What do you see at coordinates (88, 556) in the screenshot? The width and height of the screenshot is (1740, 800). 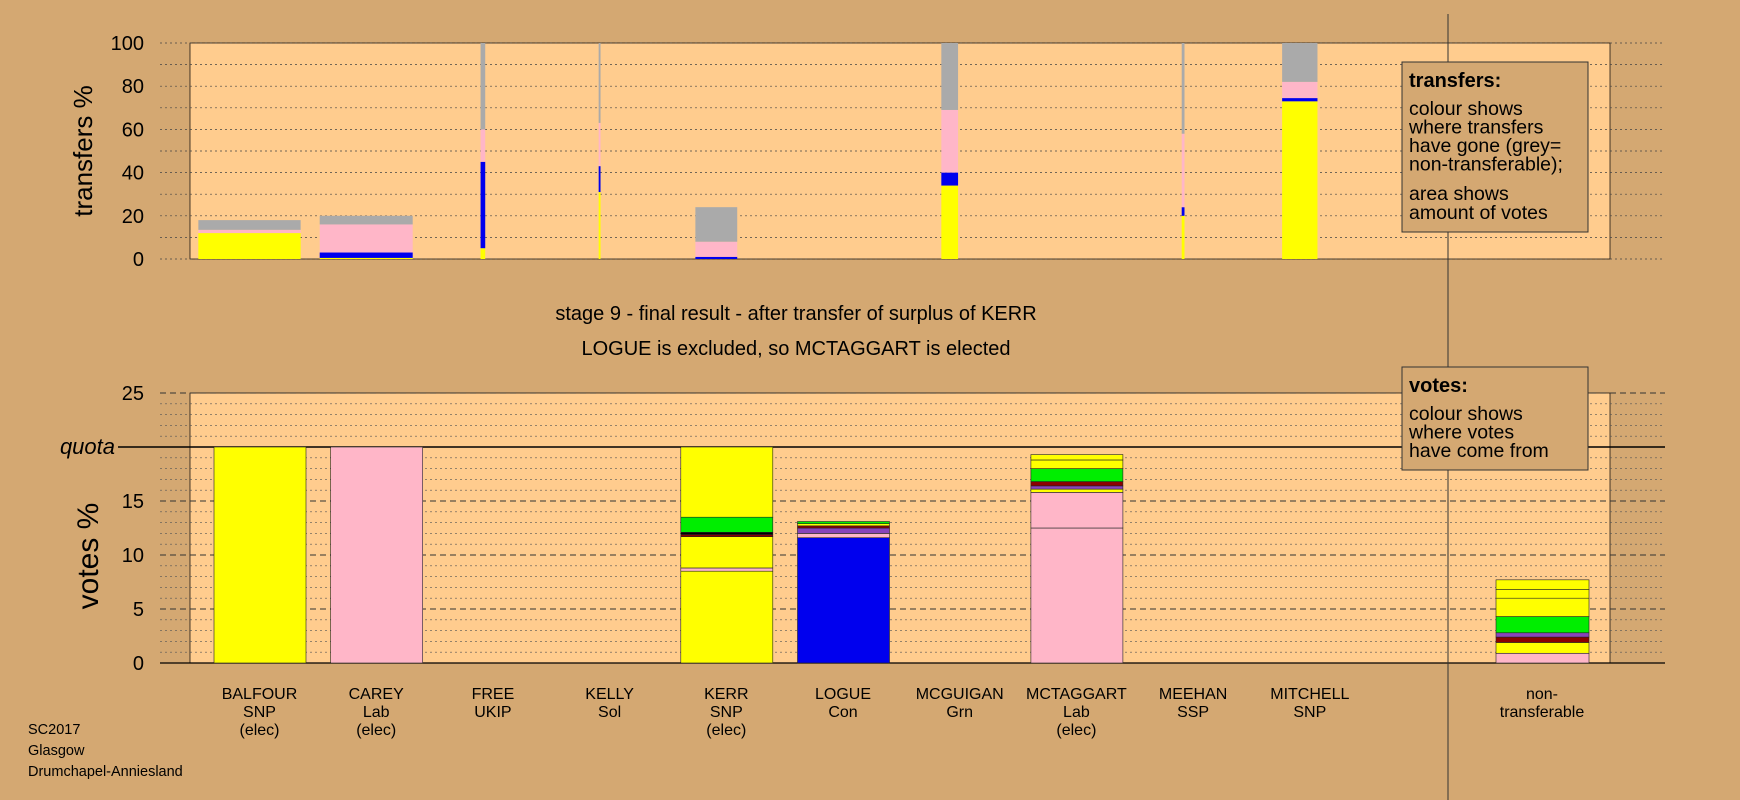 I see `votes-y-axis-label: votes %` at bounding box center [88, 556].